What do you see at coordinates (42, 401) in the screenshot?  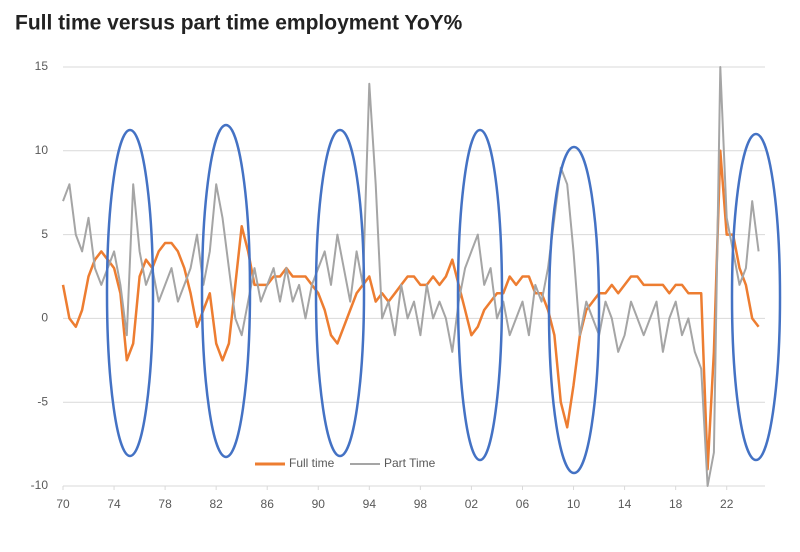 I see `y-tick-label: -5` at bounding box center [42, 401].